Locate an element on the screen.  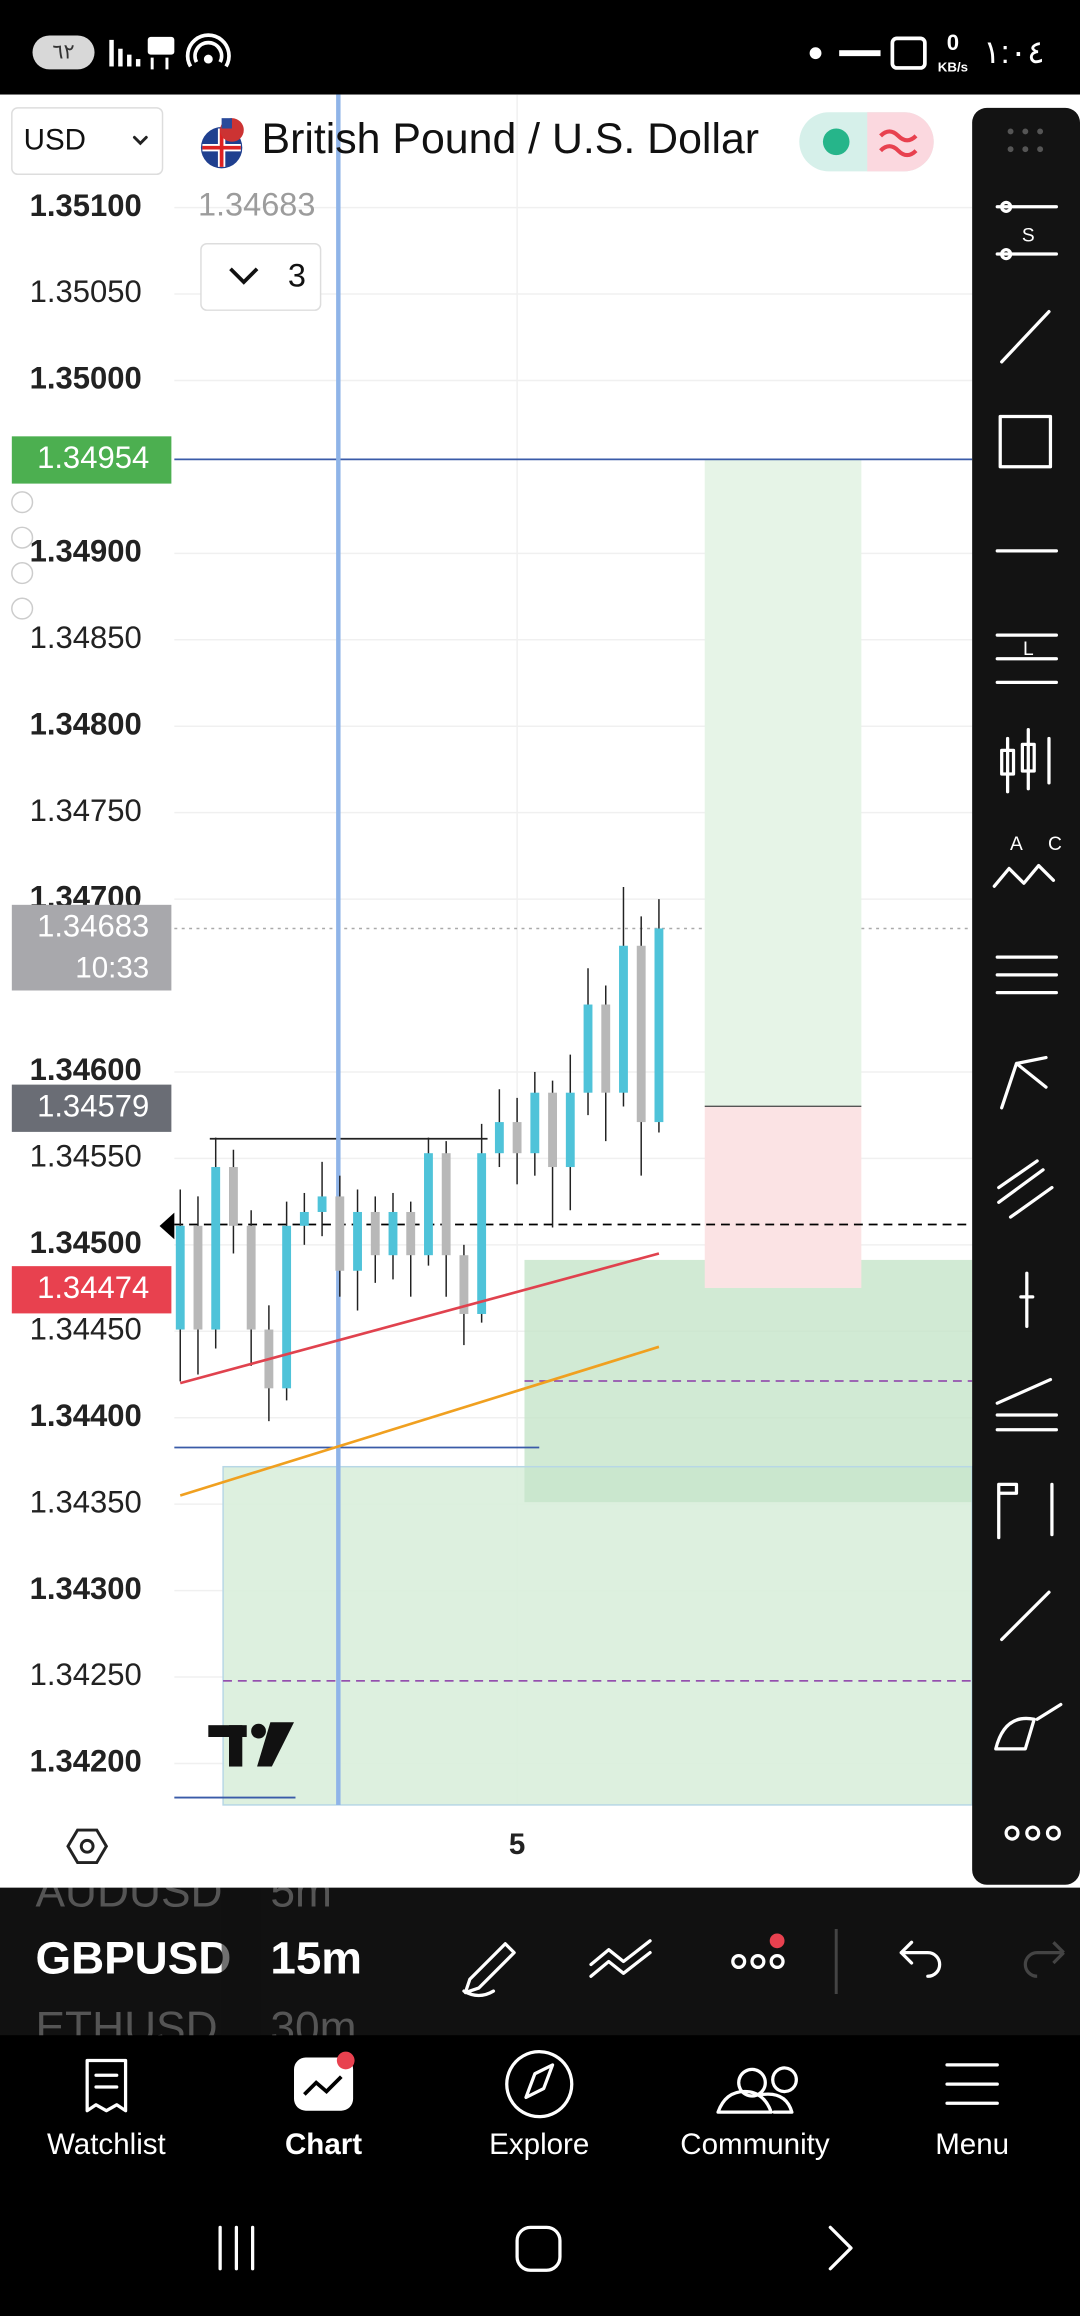
net-unit: KB/s is located at coordinates (953, 66).